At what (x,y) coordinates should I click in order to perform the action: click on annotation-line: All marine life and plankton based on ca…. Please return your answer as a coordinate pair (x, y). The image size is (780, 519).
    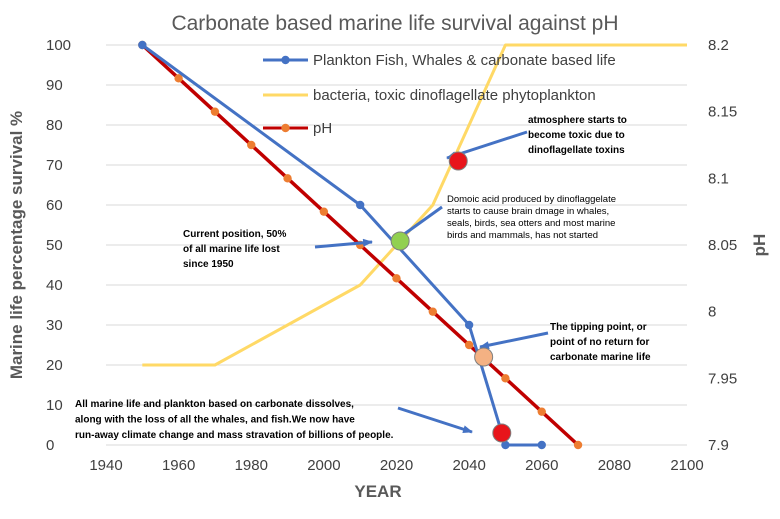
    Looking at the image, I should click on (214, 404).